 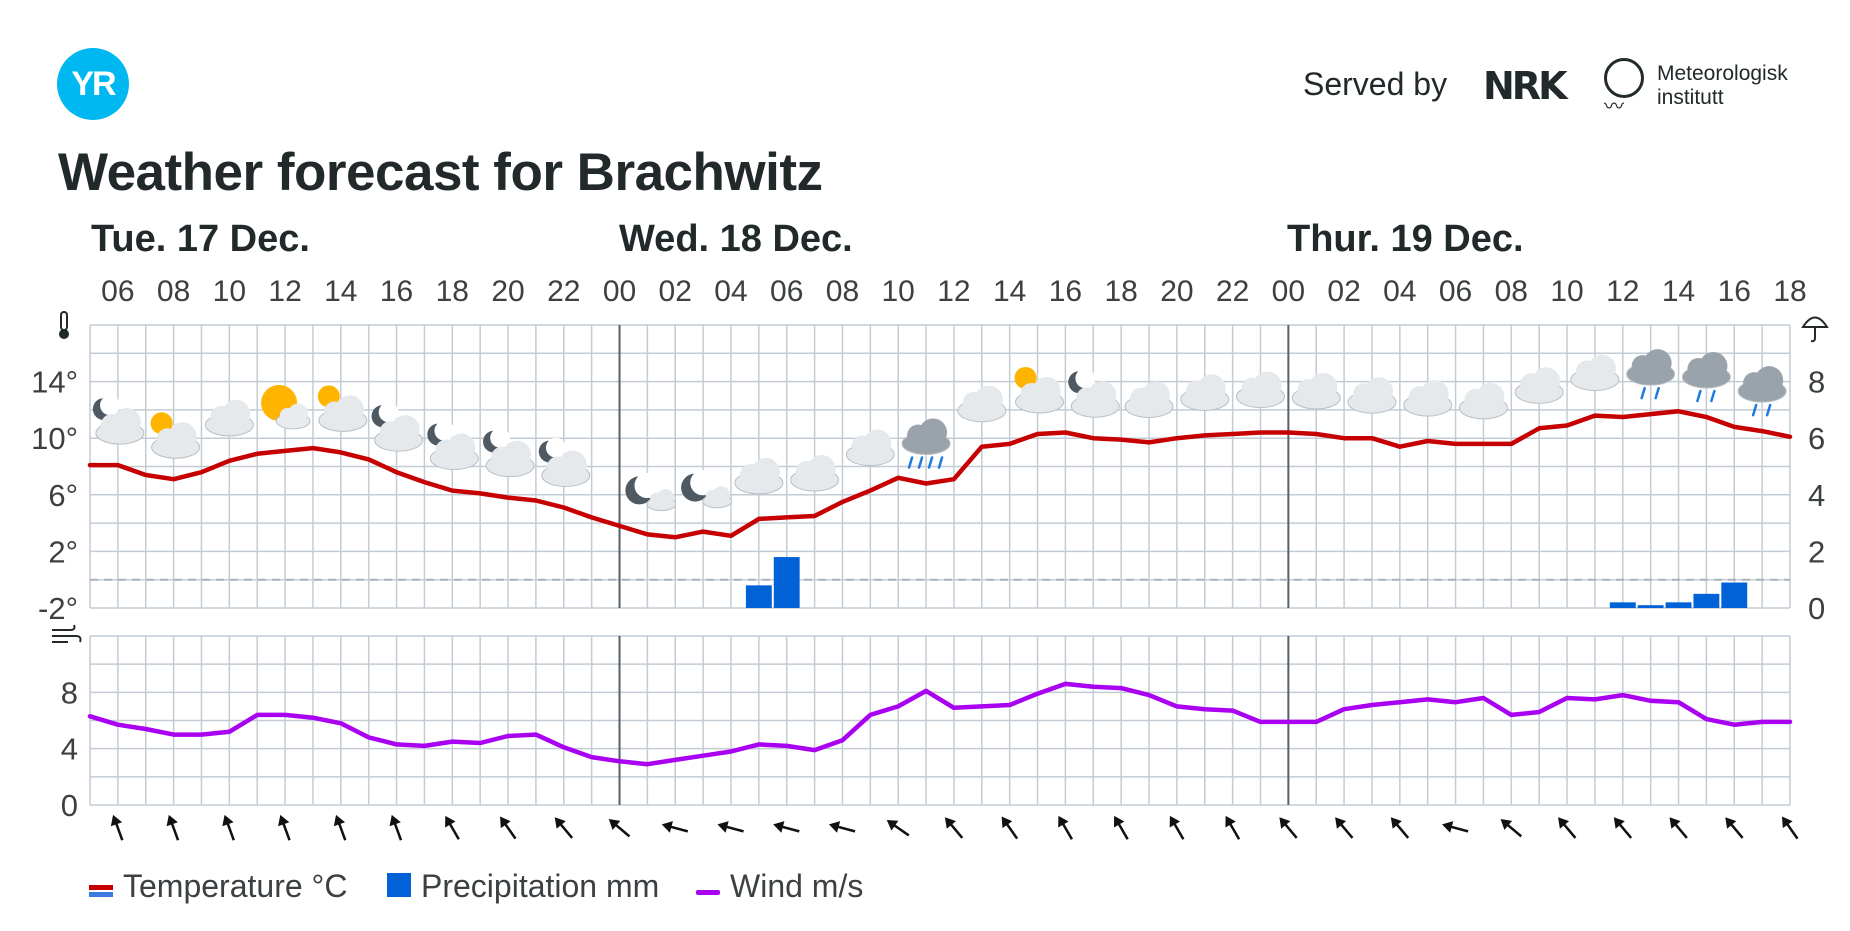 What do you see at coordinates (1614, 107) in the screenshot?
I see `met-wave-icon: 〰` at bounding box center [1614, 107].